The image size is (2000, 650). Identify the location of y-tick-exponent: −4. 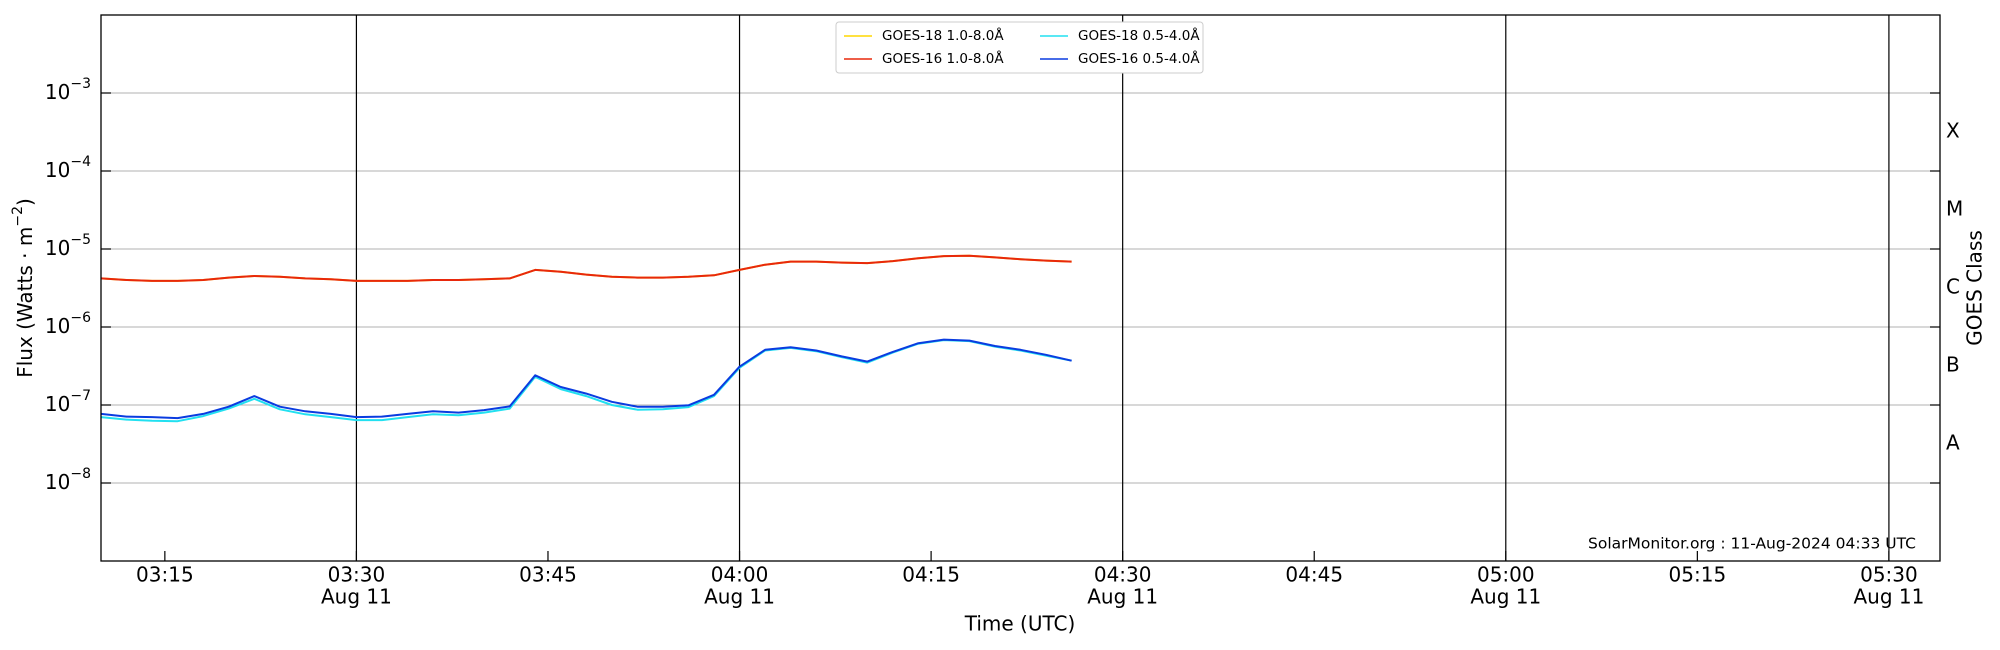
(80, 162).